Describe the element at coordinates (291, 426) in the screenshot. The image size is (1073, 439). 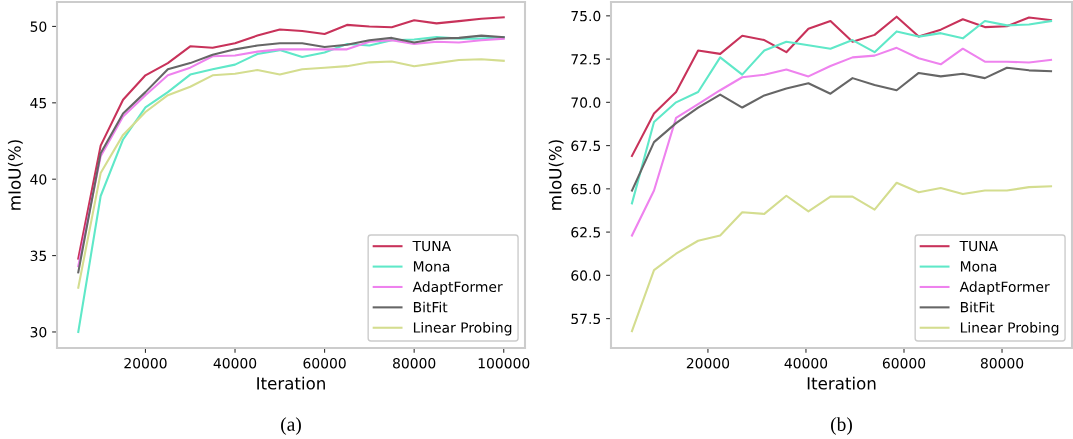
I see `text: (a)` at that location.